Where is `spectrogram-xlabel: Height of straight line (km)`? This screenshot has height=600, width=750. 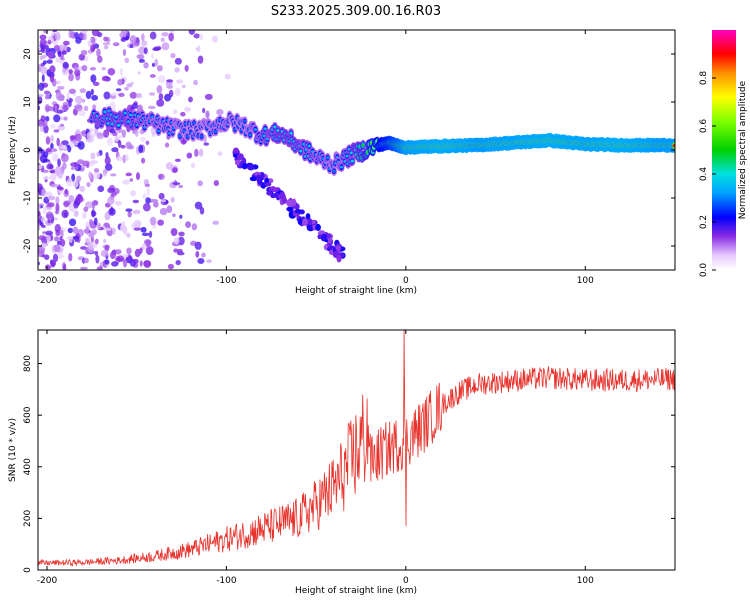 spectrogram-xlabel: Height of straight line (km) is located at coordinates (356, 291).